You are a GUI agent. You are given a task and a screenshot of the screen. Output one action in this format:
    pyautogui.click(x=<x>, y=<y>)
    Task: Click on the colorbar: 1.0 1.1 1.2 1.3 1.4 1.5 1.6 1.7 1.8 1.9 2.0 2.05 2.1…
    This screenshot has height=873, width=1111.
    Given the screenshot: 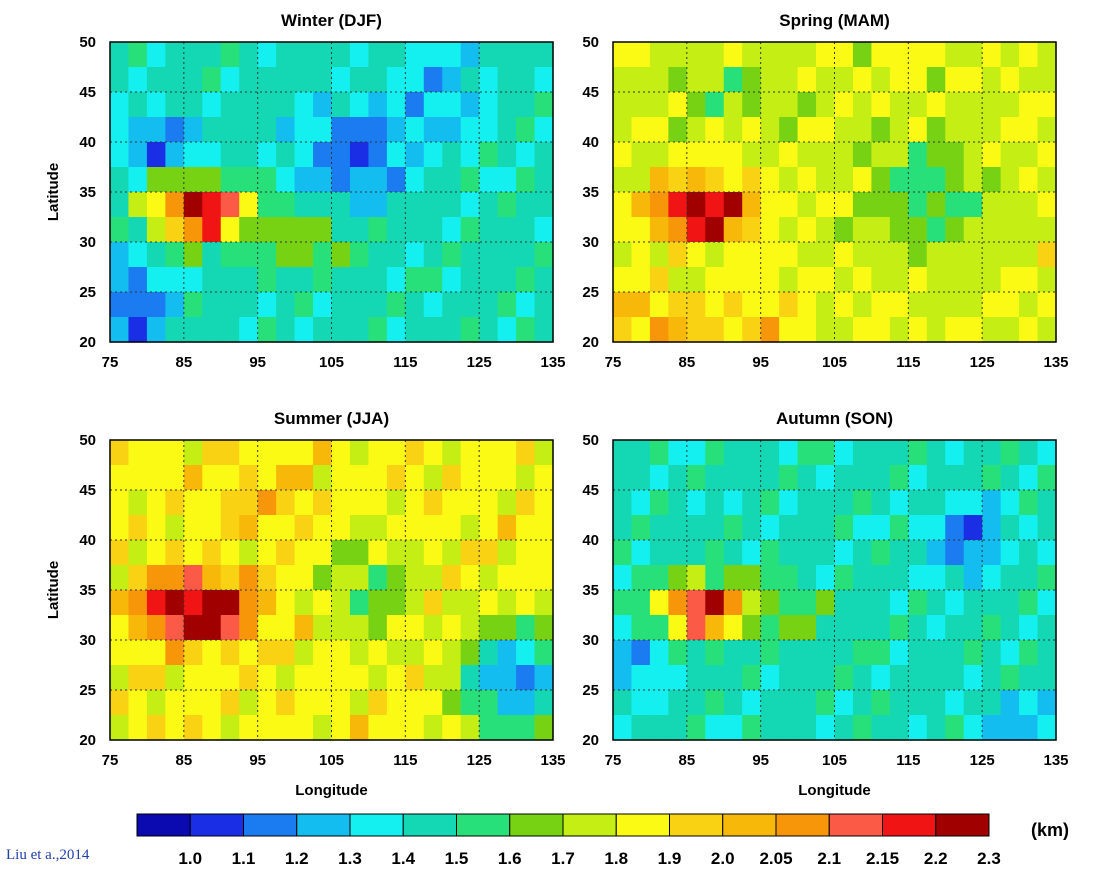 What is the action you would take?
    pyautogui.click(x=602, y=840)
    